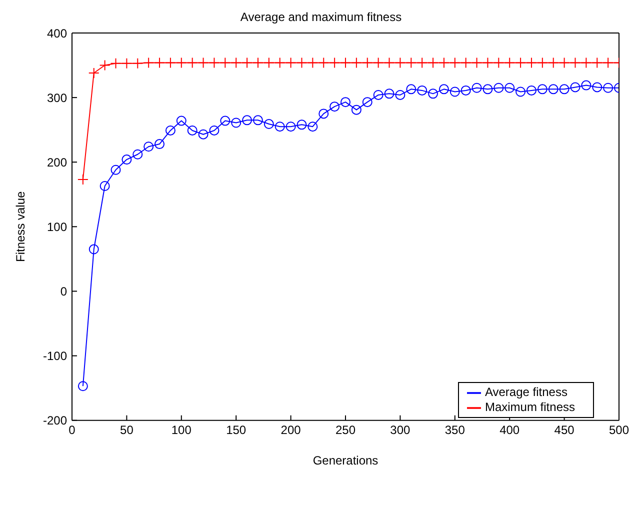  What do you see at coordinates (321, 17) in the screenshot?
I see `chart-title: Average and maximum fitness` at bounding box center [321, 17].